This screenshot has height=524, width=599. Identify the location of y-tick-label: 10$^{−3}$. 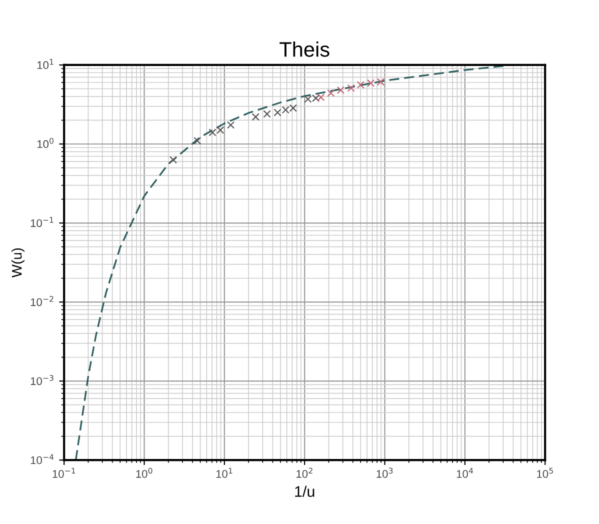
(42, 380).